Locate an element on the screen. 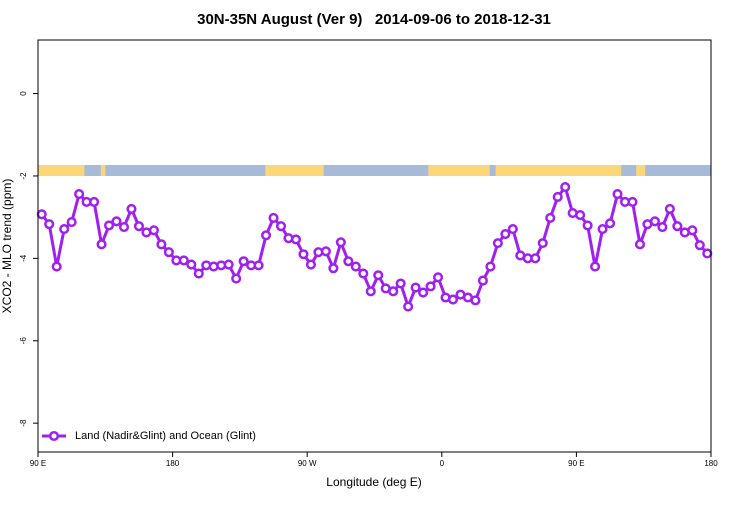 Image resolution: width=750 pixels, height=505 pixels. legend-box is located at coordinates (161, 436).